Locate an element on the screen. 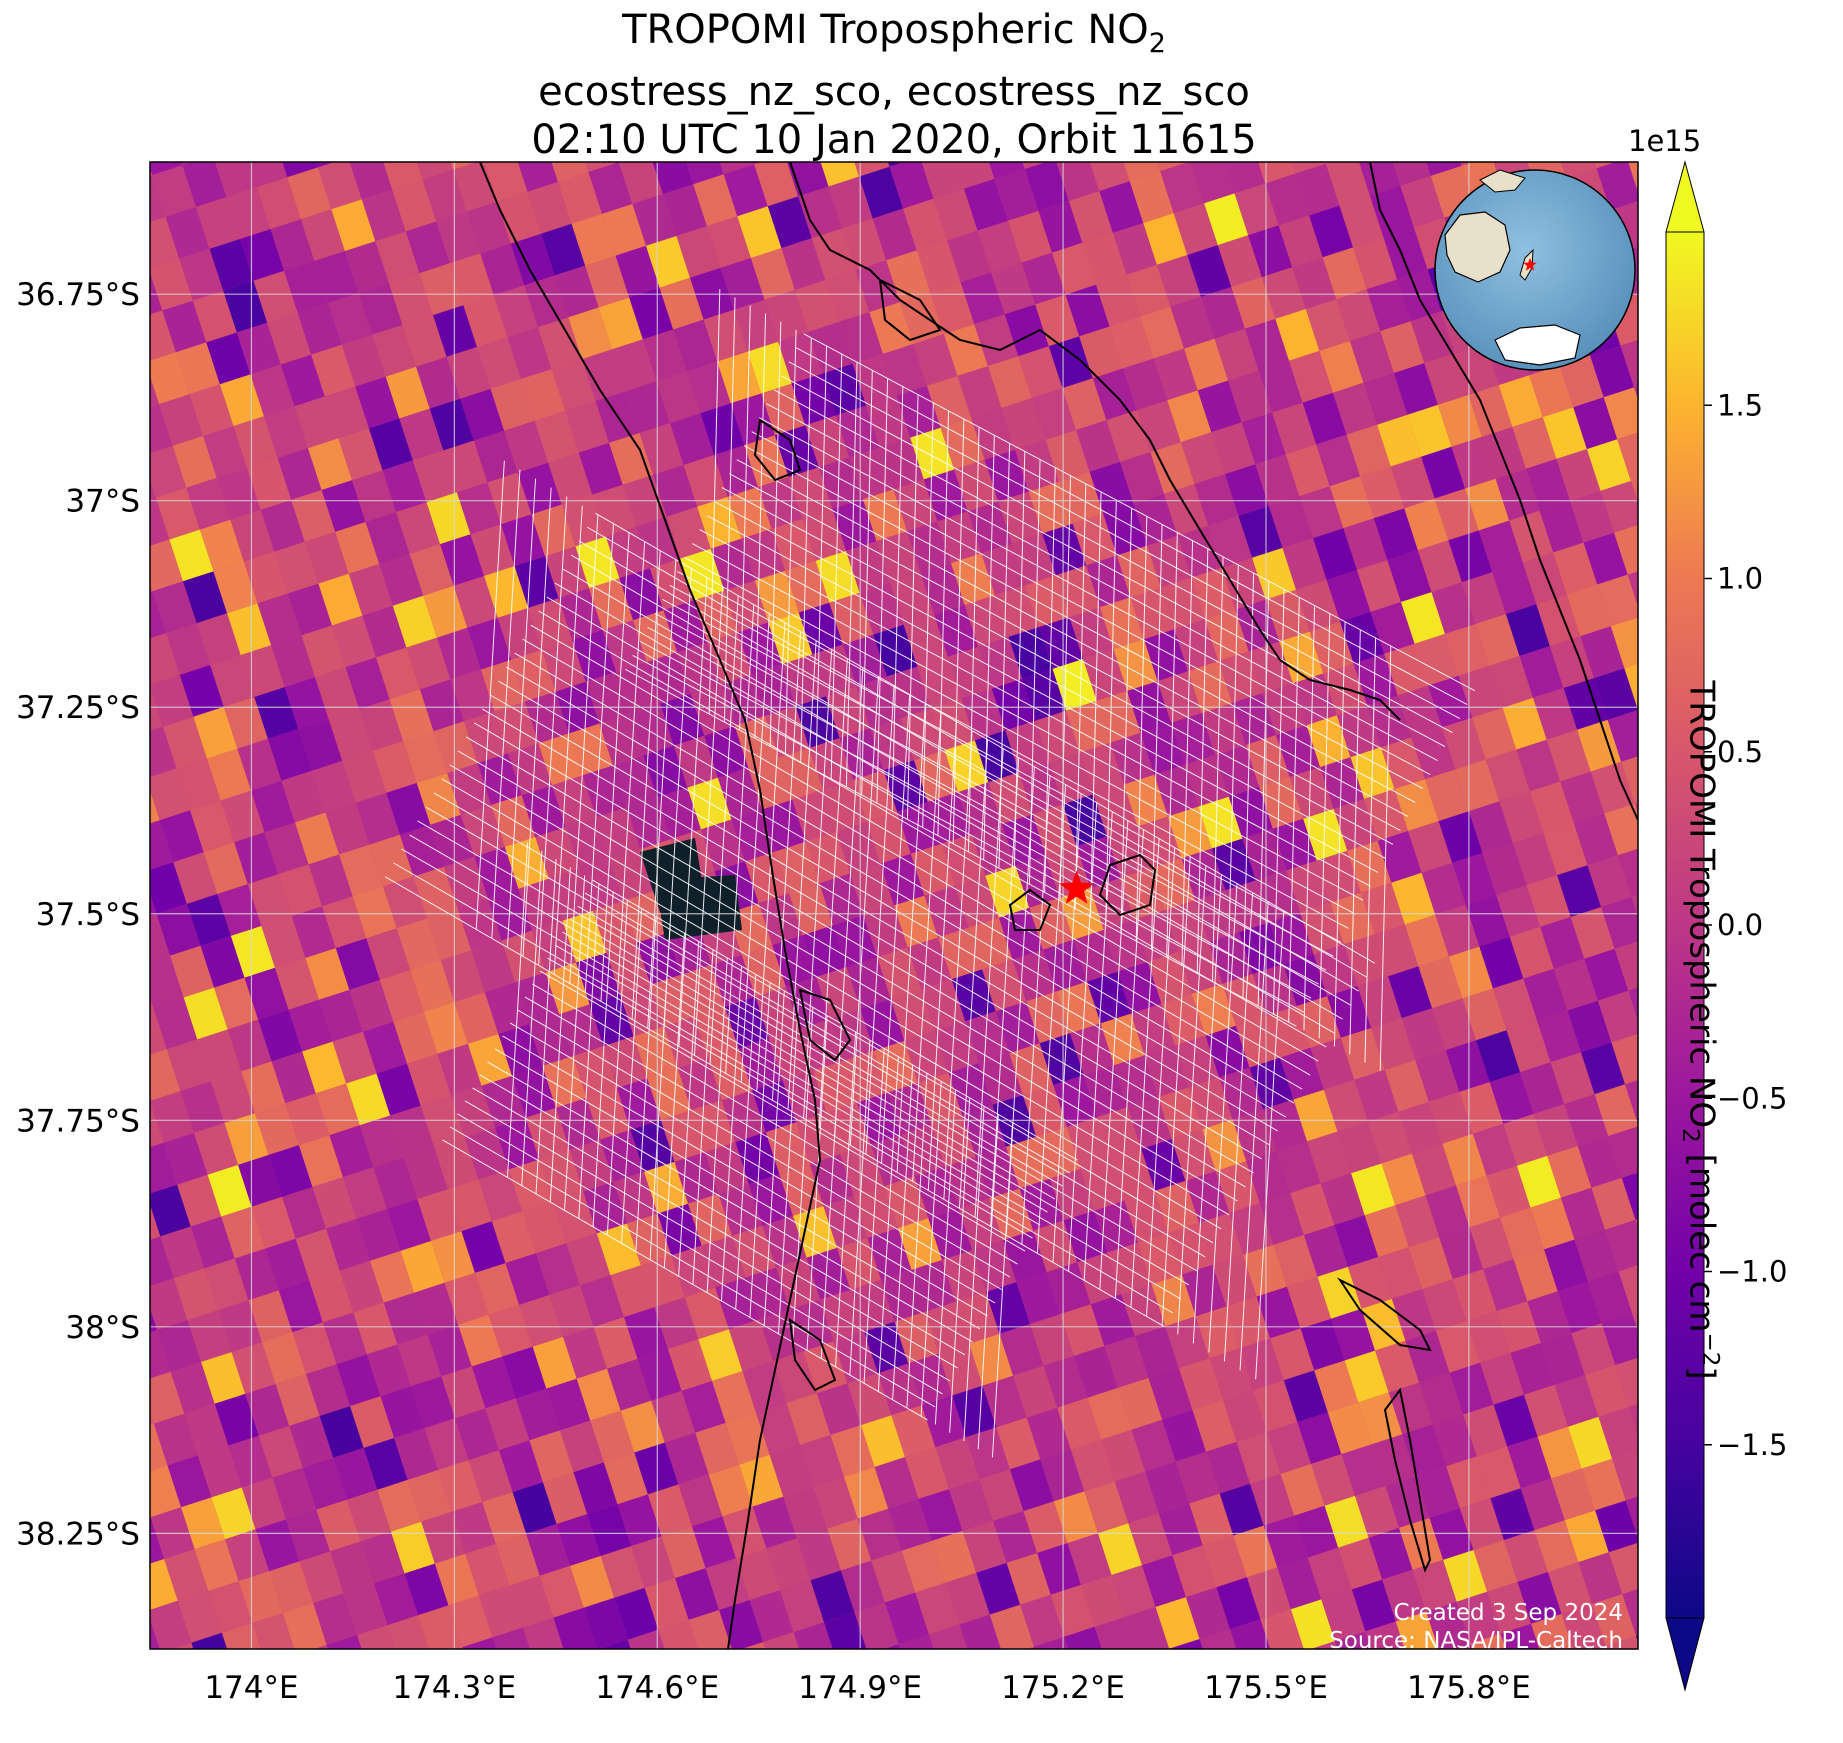 The width and height of the screenshot is (1843, 1743). location-marker is located at coordinates (1077, 887).